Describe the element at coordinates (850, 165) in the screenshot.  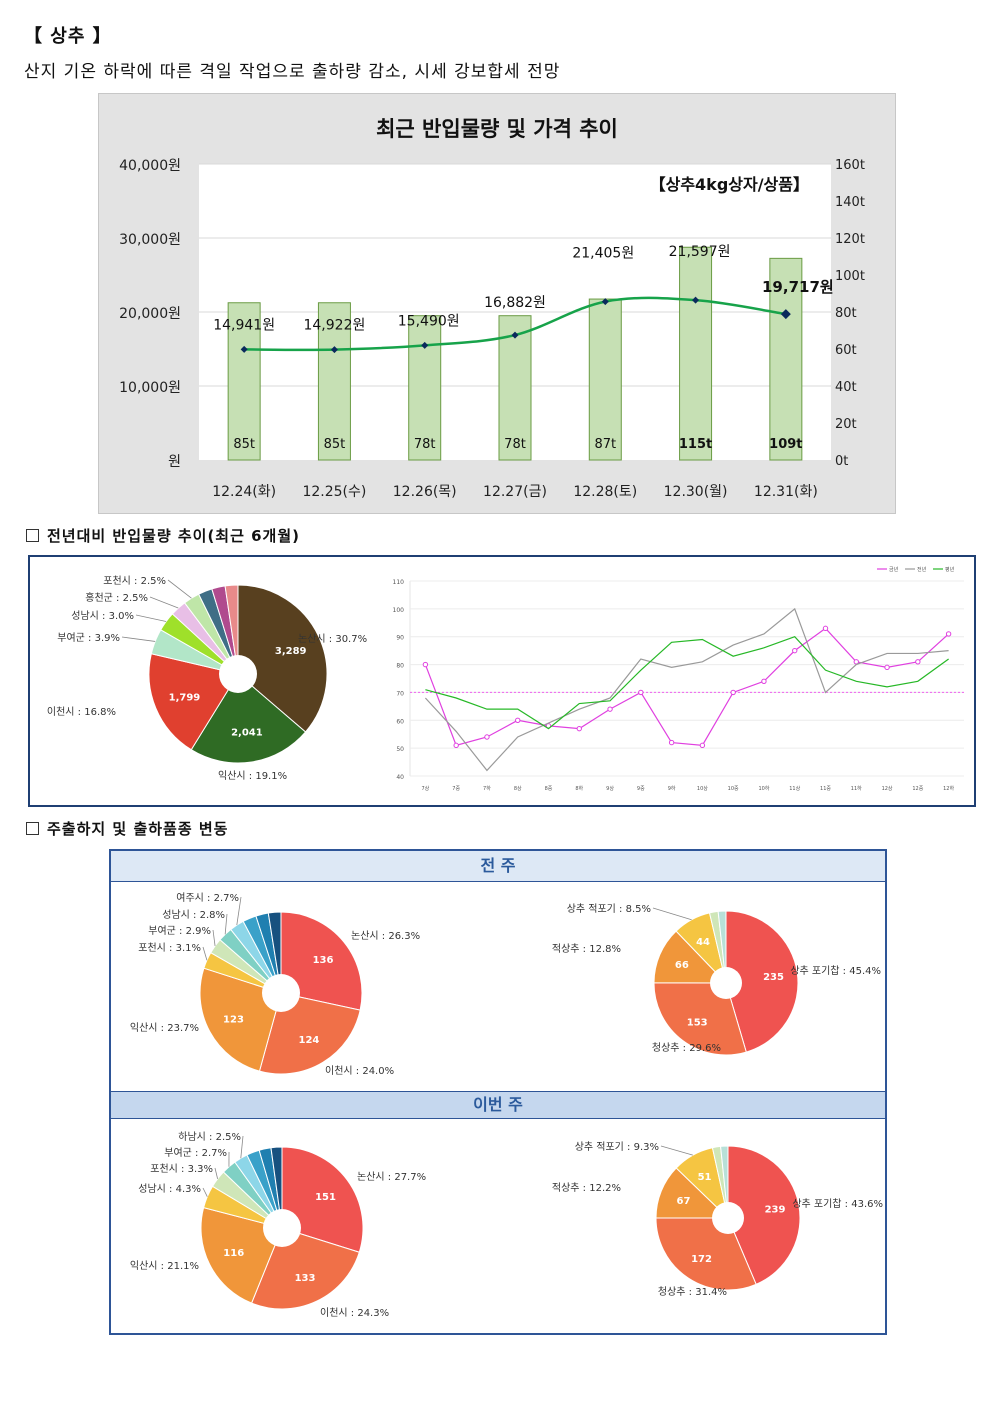
I see `y-right-tick-label: 160t` at that location.